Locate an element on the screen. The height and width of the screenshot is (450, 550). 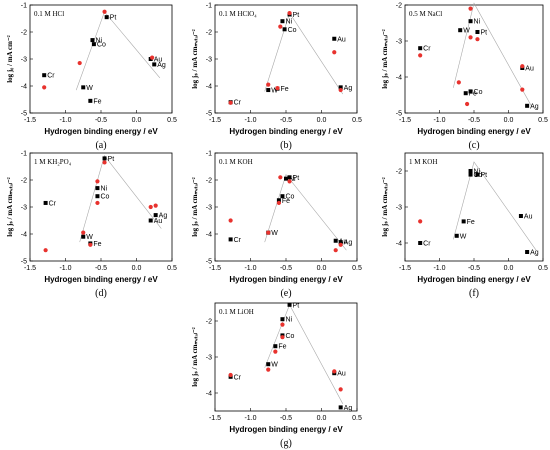
panel-title: 1 M KH₂PO₄ is located at coordinates (53, 162).